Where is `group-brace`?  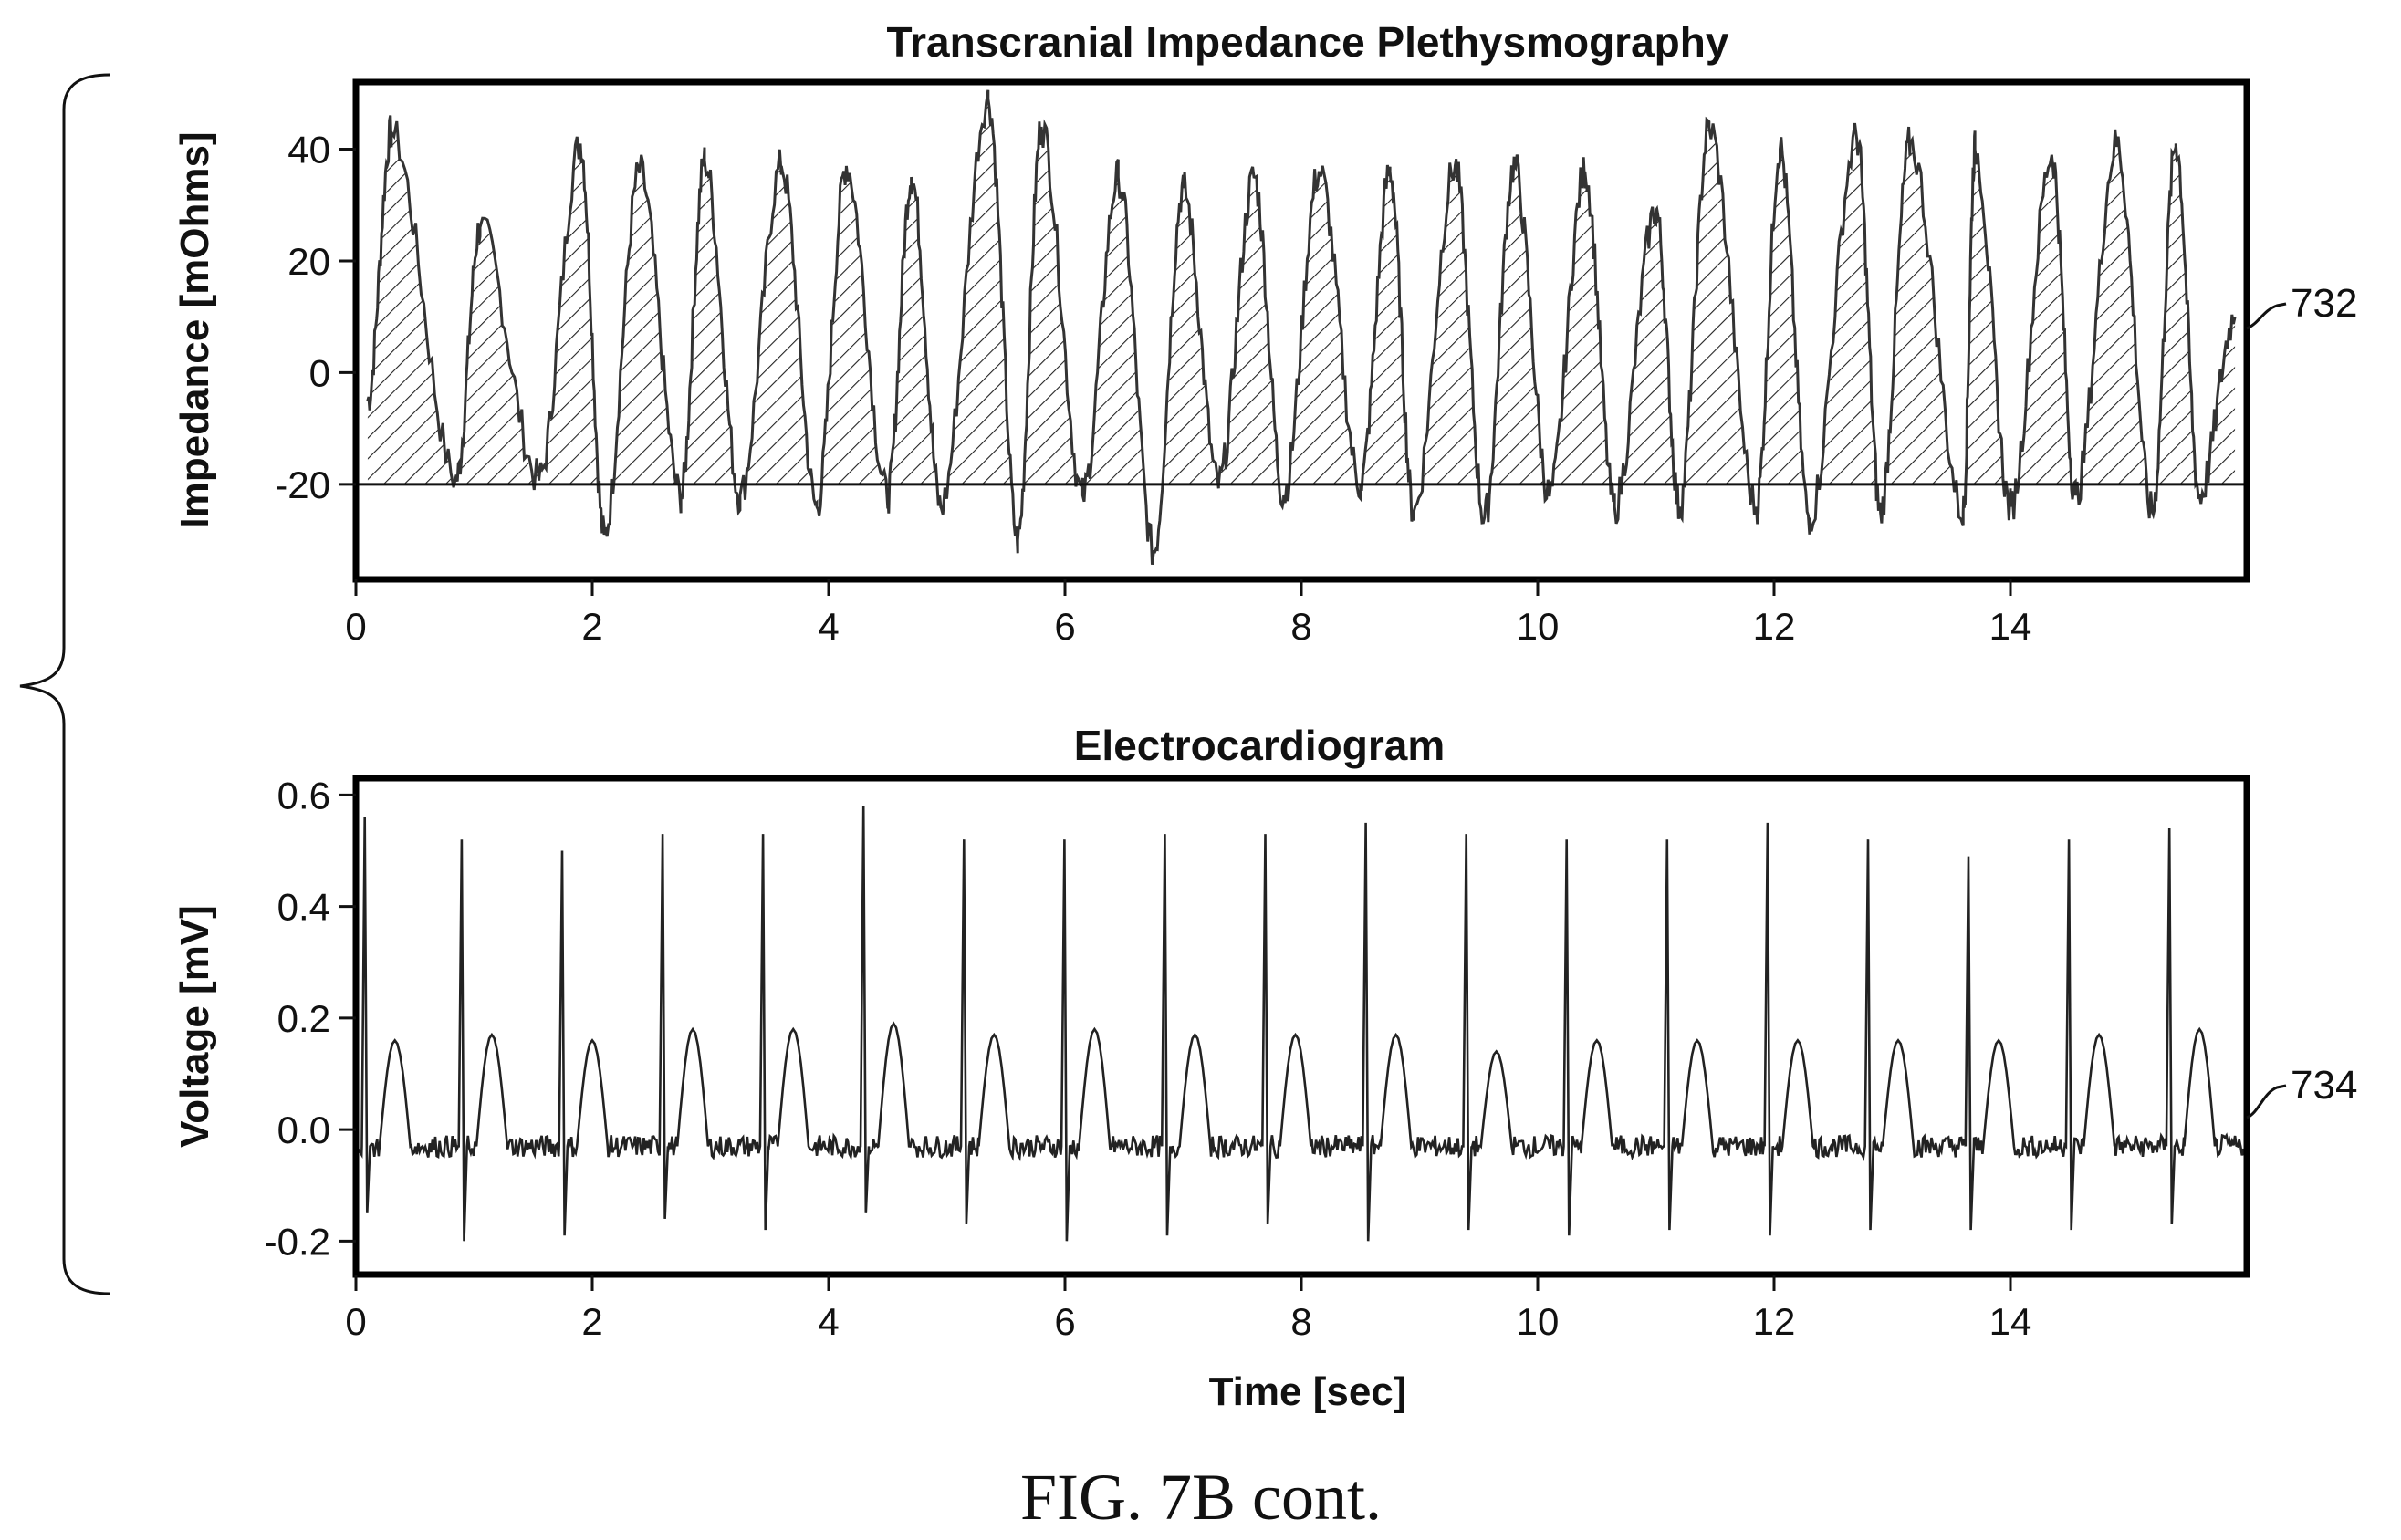 group-brace is located at coordinates (64, 684).